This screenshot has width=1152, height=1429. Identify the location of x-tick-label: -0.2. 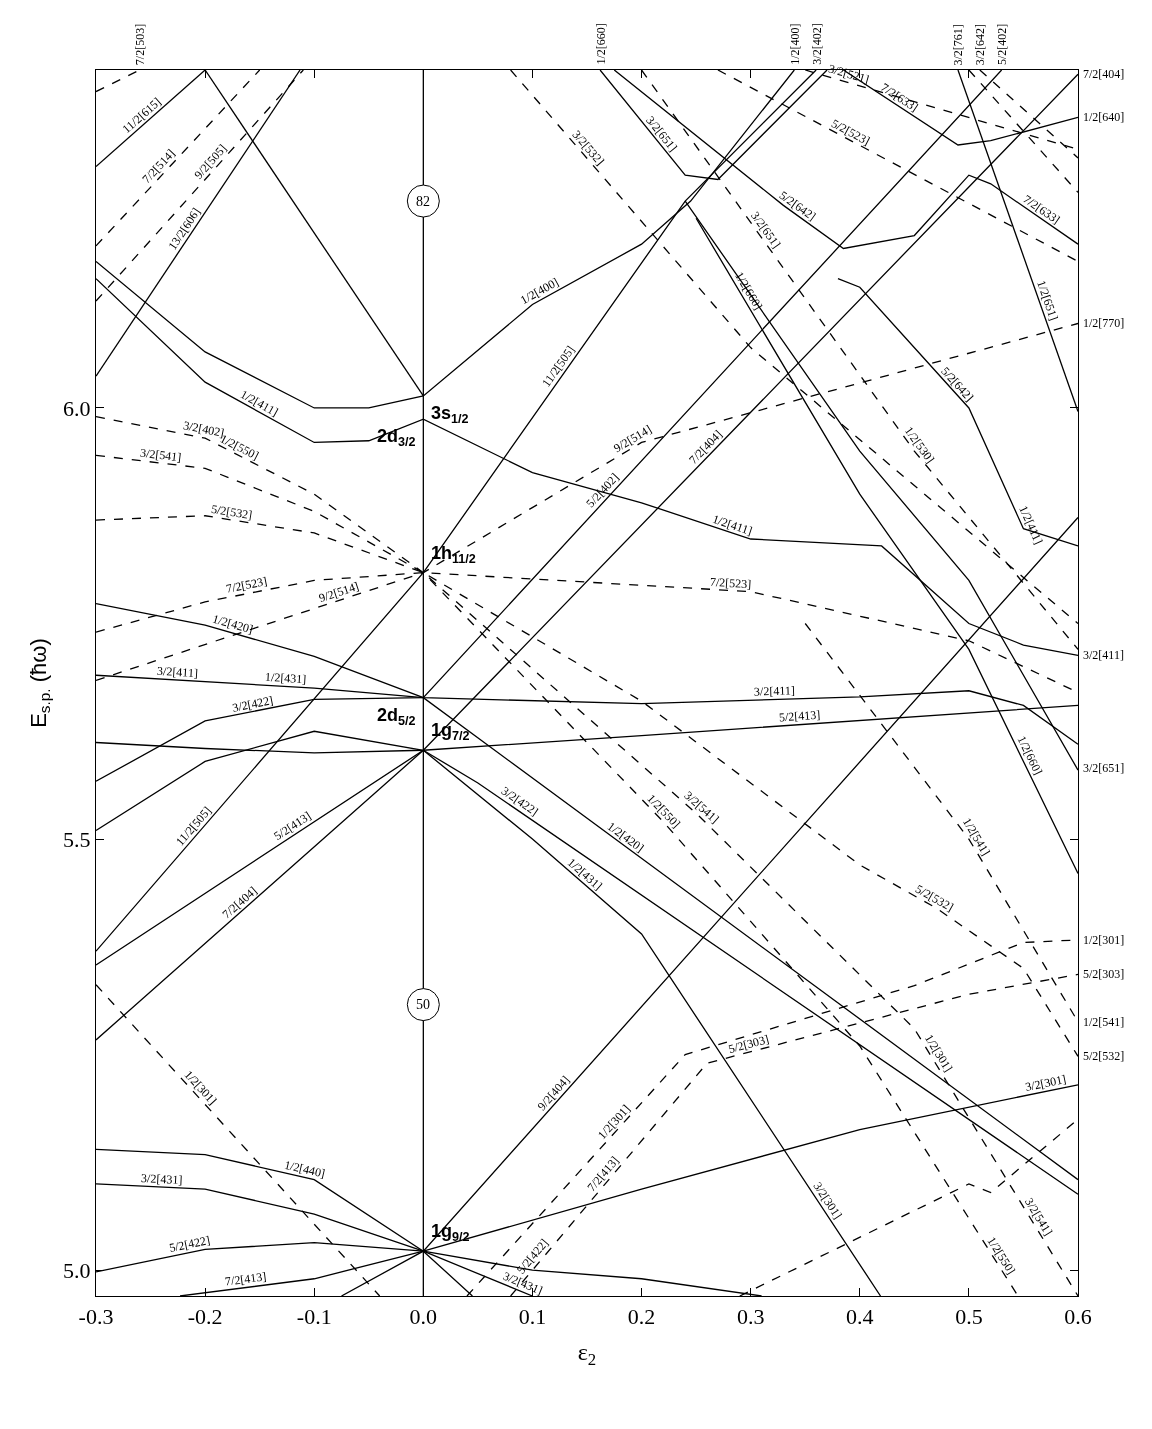
(205, 1316).